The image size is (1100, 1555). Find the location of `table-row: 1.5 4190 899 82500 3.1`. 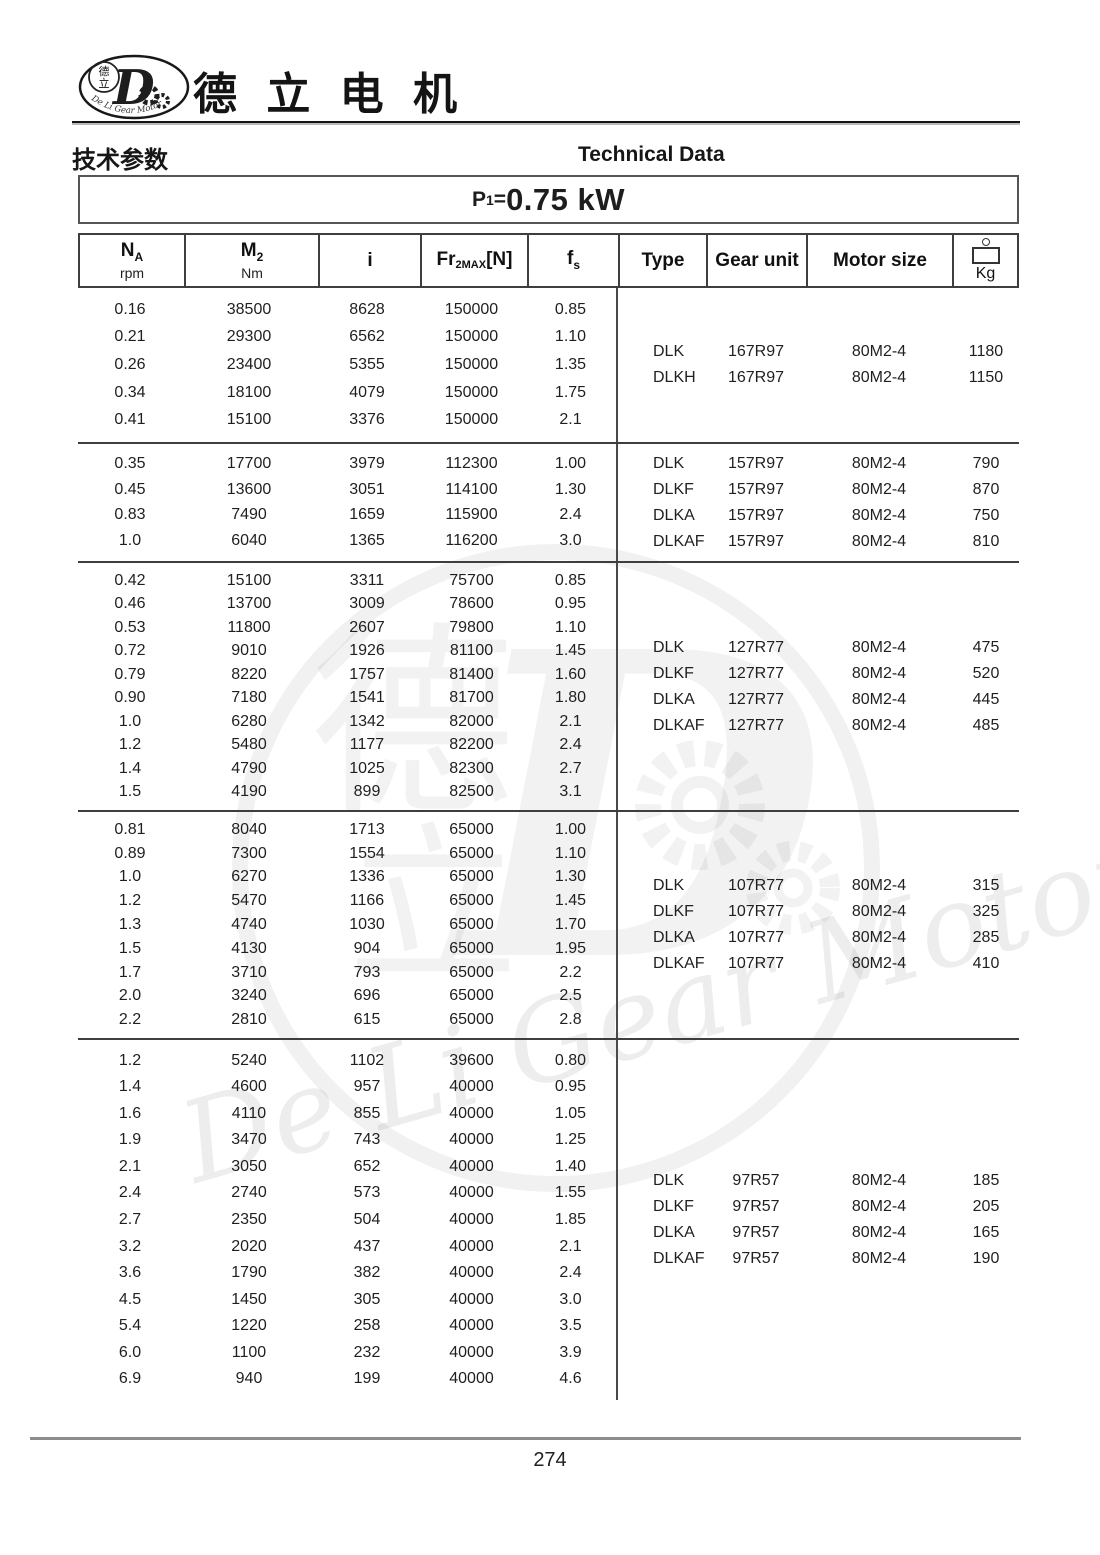

table-row: 1.5 4190 899 82500 3.1 is located at coordinates (347, 792).